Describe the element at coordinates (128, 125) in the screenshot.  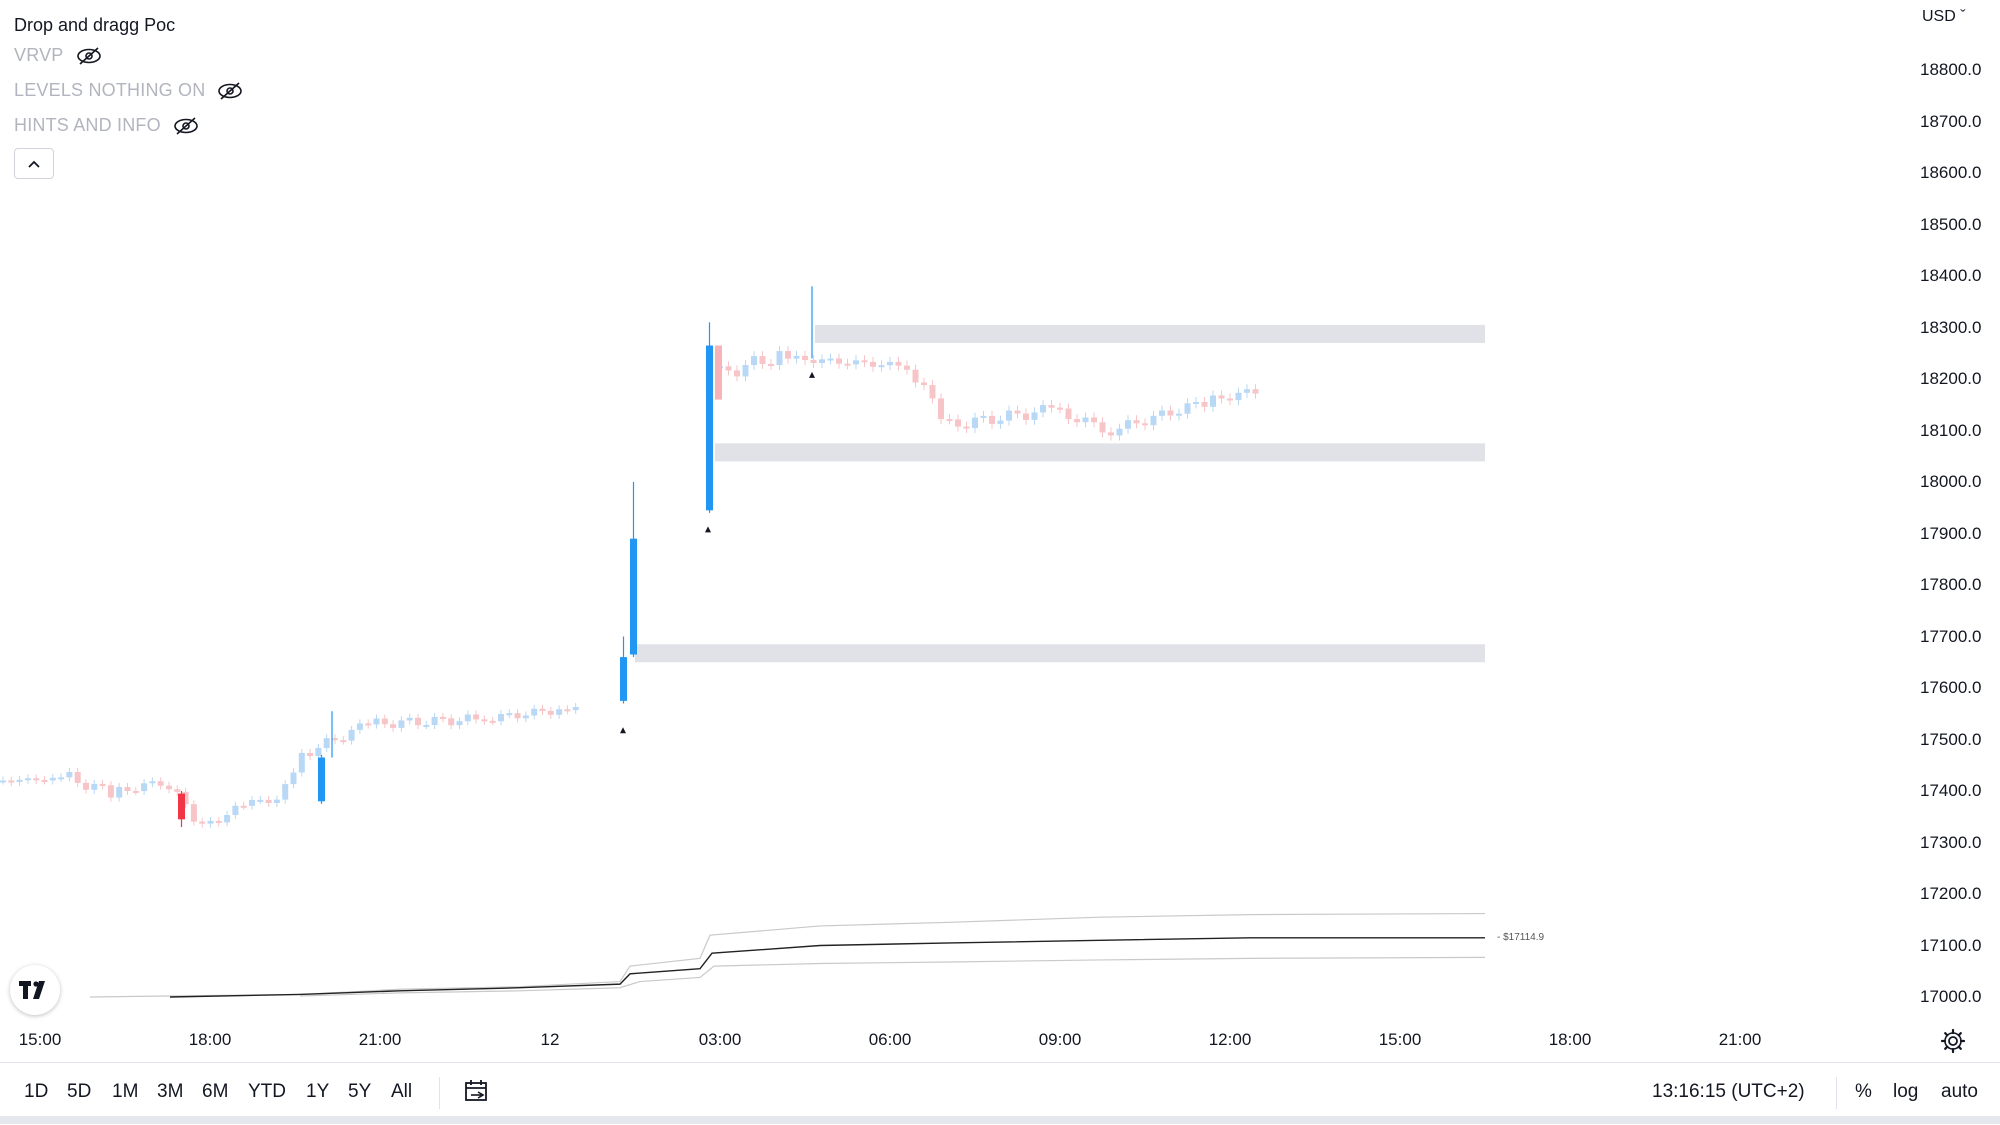
I see `legend-row-hints: HINTS AND INFO` at that location.